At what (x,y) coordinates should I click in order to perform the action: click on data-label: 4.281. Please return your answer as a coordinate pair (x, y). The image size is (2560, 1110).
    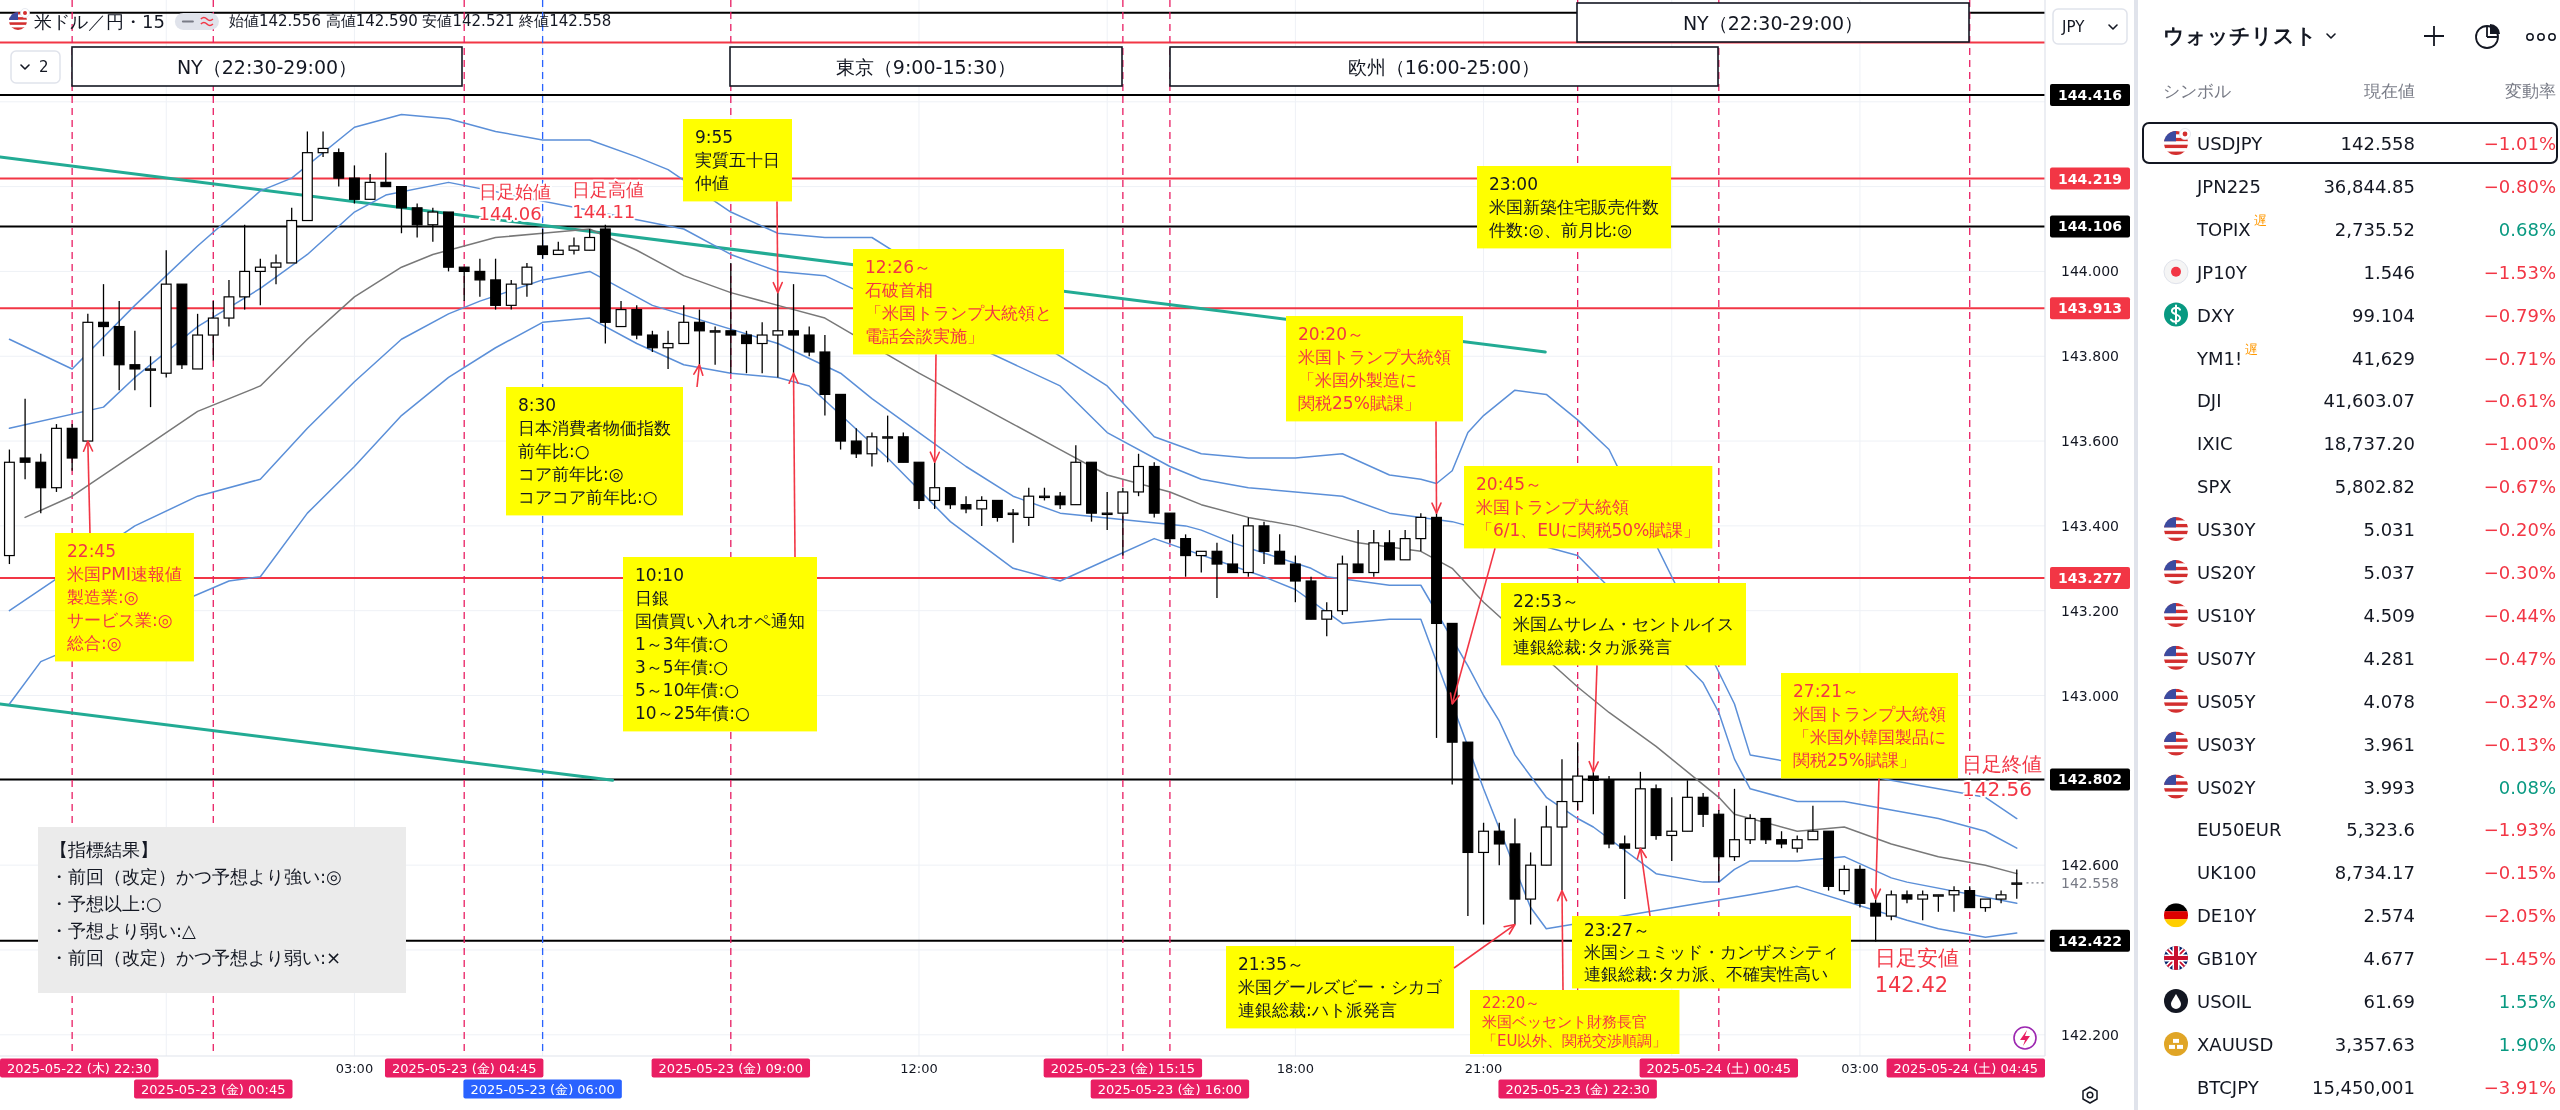
    Looking at the image, I should click on (2389, 658).